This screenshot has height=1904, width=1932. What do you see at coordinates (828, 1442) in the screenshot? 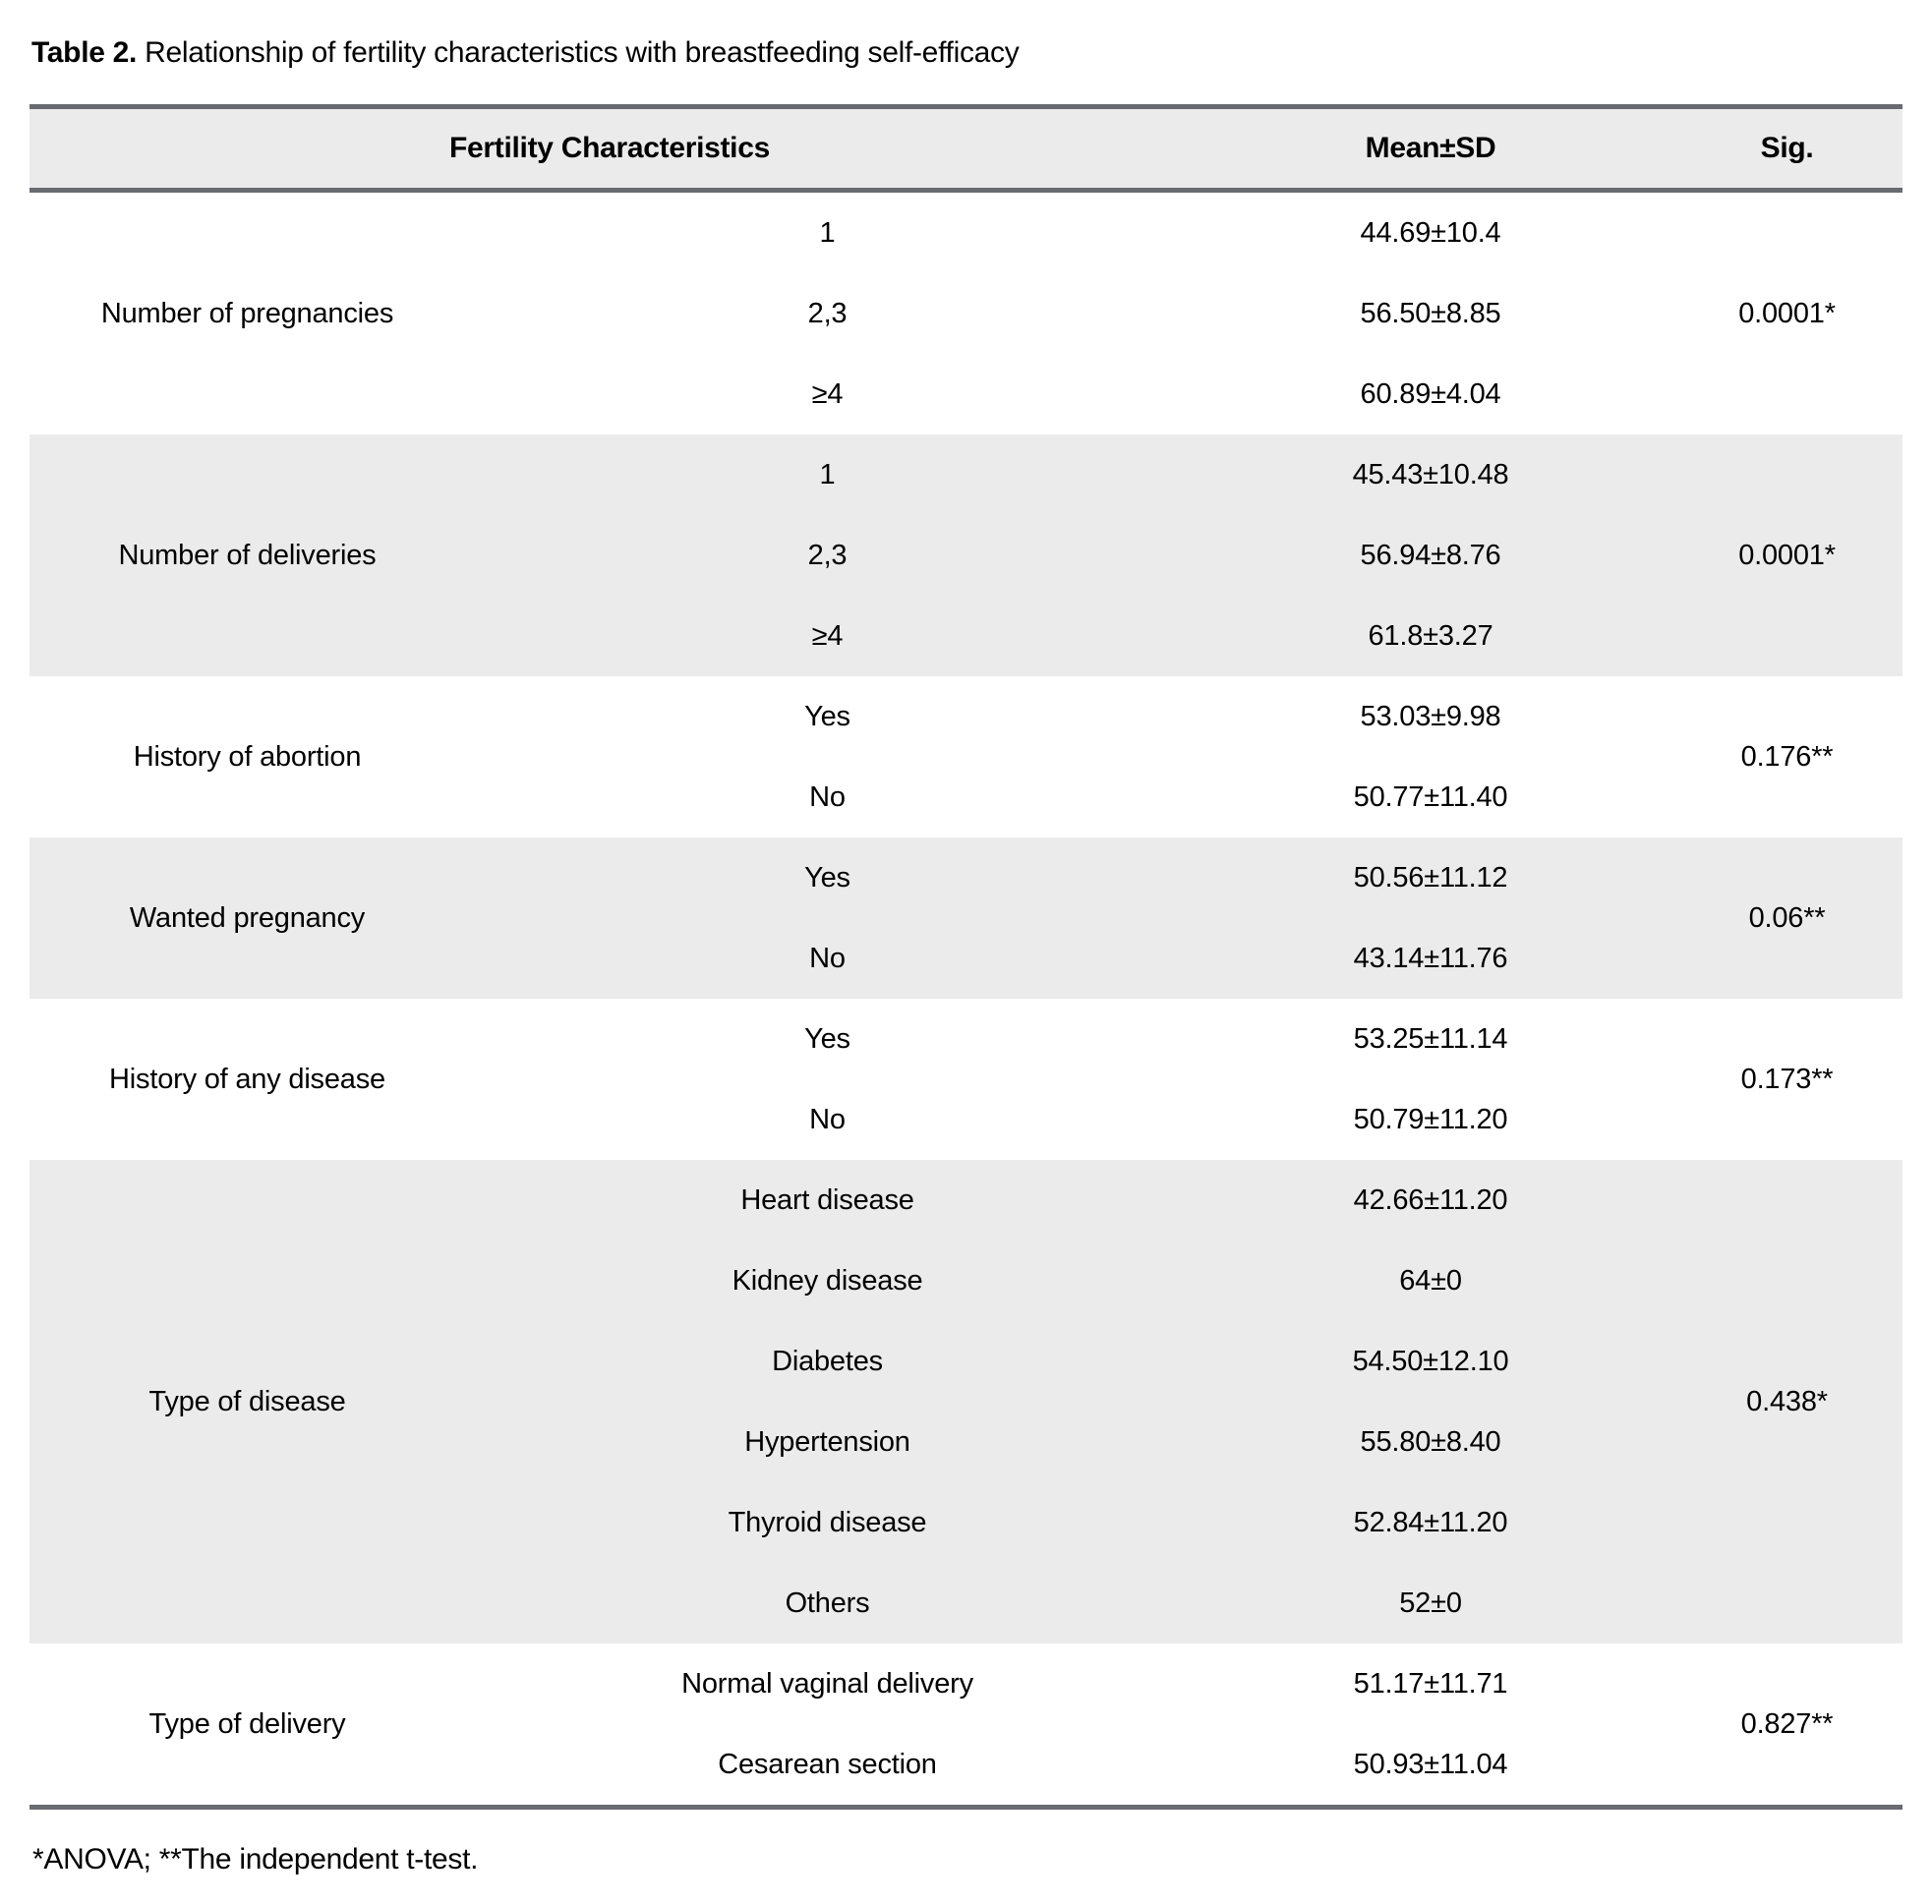
I see `category-cell: Hypertension` at bounding box center [828, 1442].